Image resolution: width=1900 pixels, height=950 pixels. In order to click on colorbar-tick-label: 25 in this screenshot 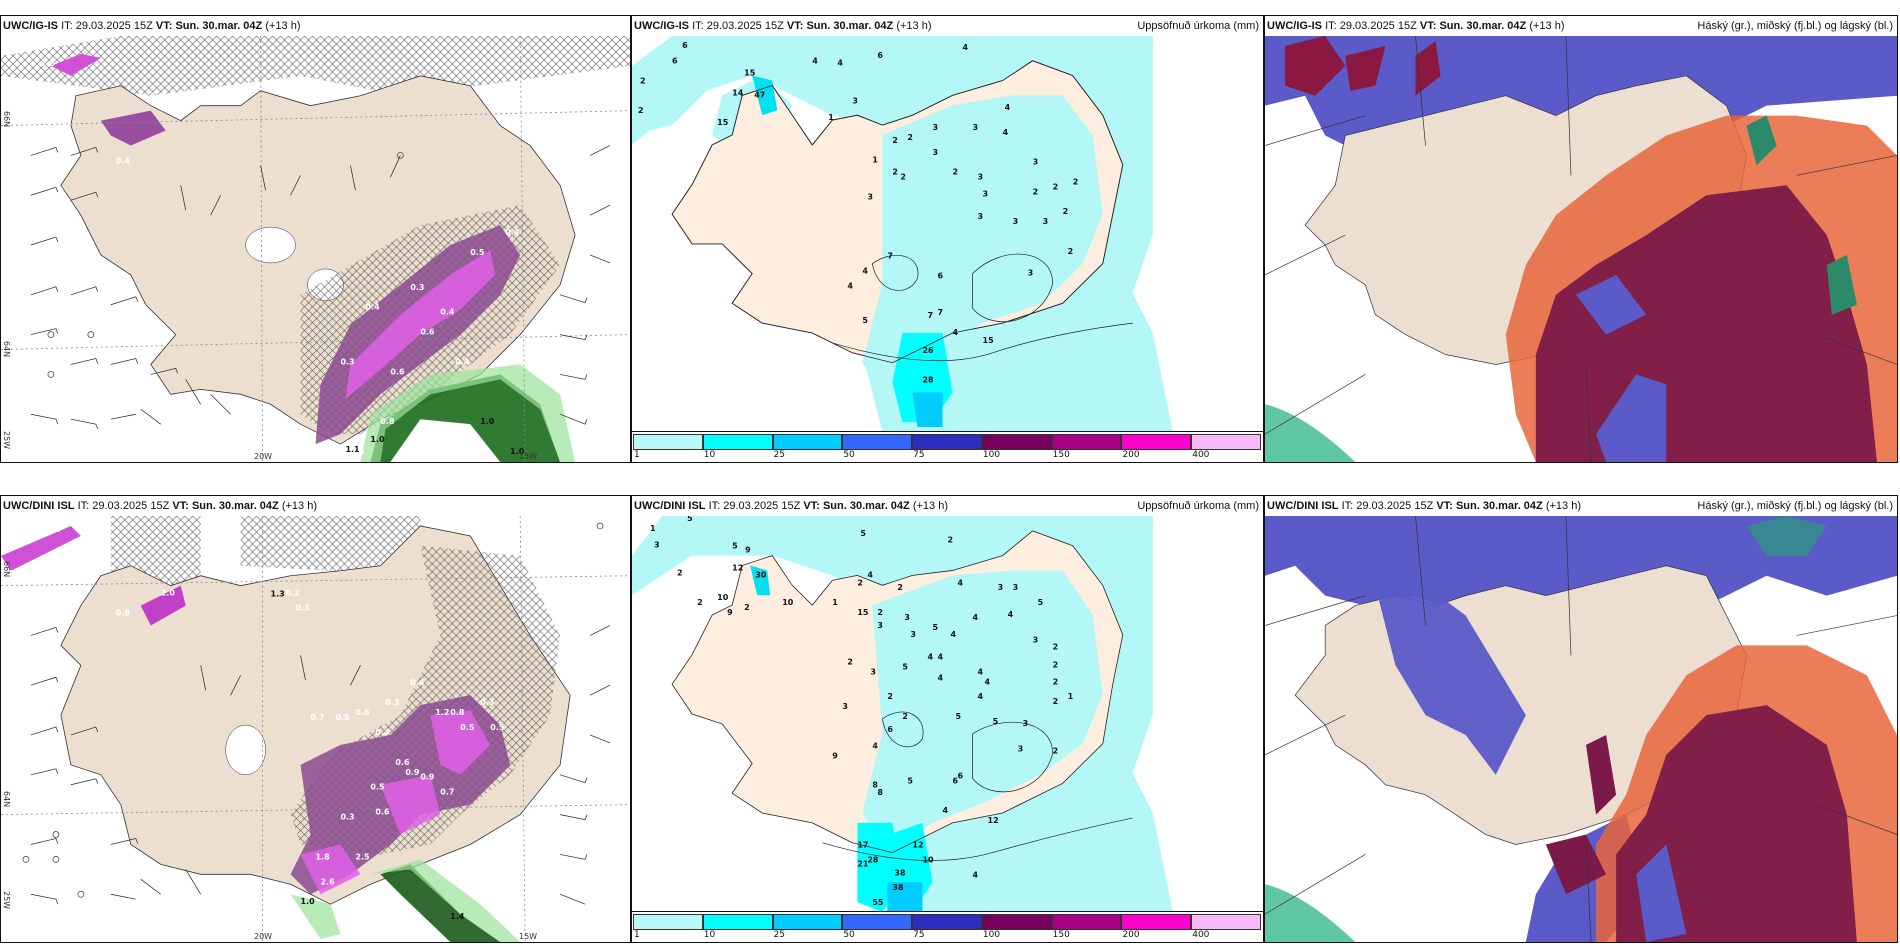, I will do `click(779, 455)`.